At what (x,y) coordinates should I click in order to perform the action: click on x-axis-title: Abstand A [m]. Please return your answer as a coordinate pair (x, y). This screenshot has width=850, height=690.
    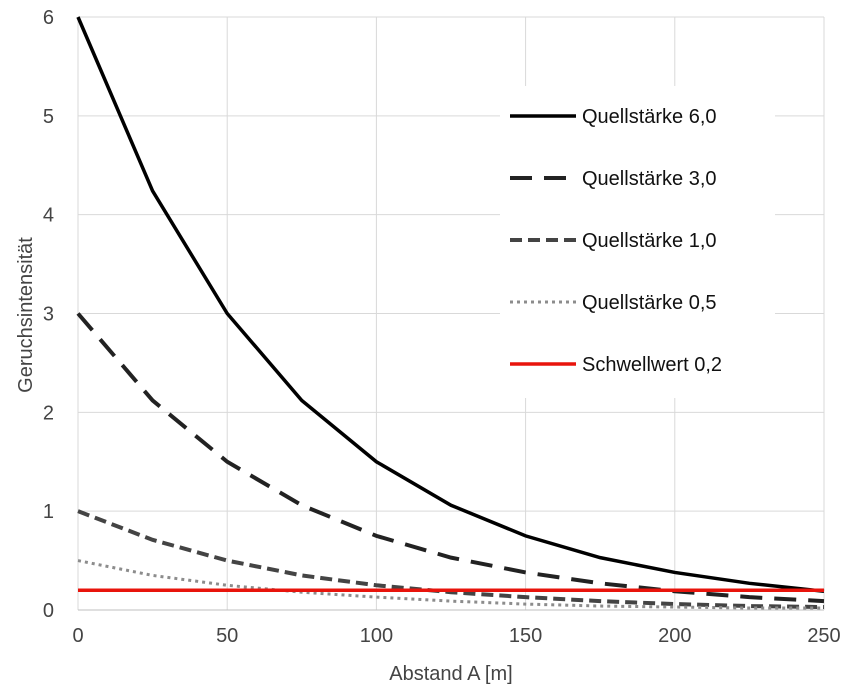
    Looking at the image, I should click on (450, 674).